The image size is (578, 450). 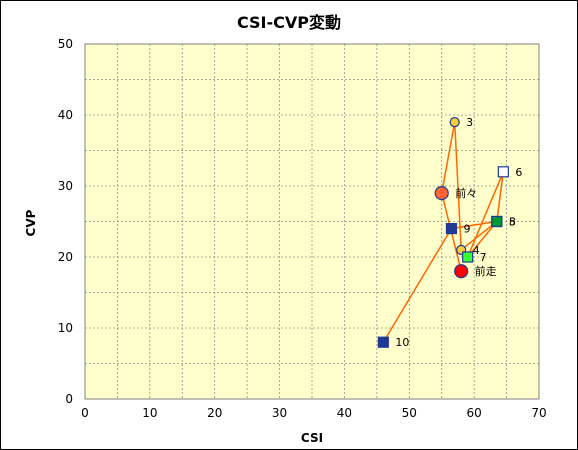 I want to click on y-tick-label: 50, so click(x=65, y=44).